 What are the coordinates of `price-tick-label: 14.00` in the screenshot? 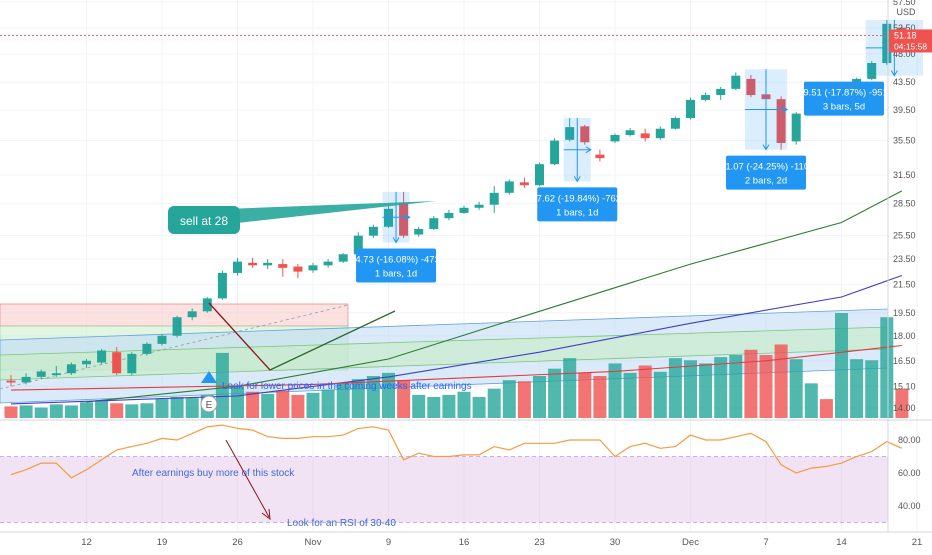 It's located at (904, 408).